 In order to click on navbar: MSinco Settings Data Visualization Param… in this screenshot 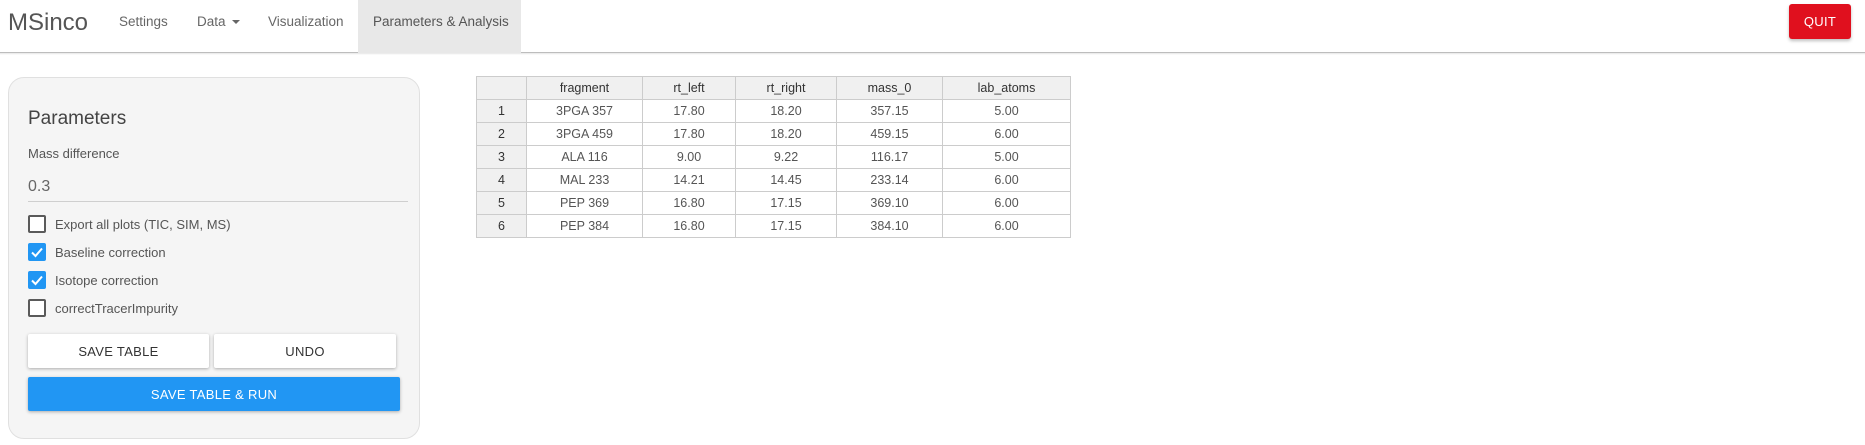, I will do `click(932, 27)`.